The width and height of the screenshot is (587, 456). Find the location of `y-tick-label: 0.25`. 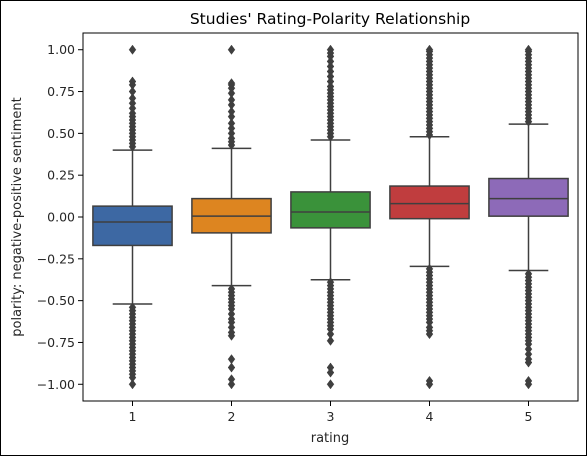

y-tick-label: 0.25 is located at coordinates (61, 175).